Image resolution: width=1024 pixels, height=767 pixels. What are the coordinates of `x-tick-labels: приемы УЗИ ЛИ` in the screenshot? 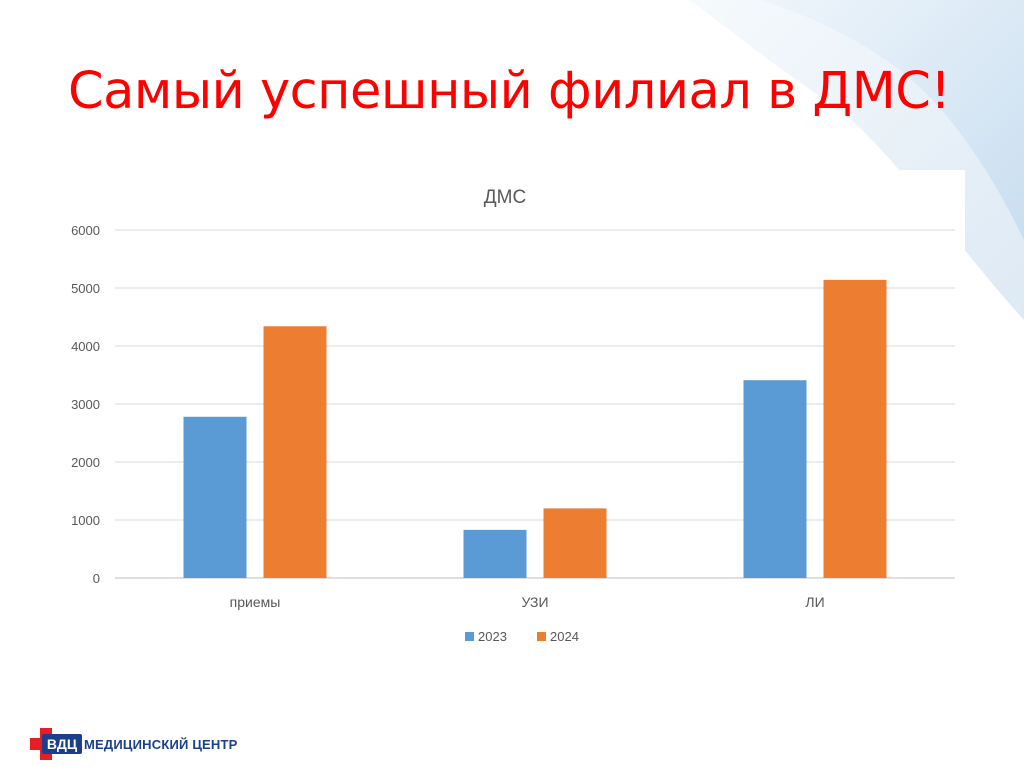 It's located at (527, 602).